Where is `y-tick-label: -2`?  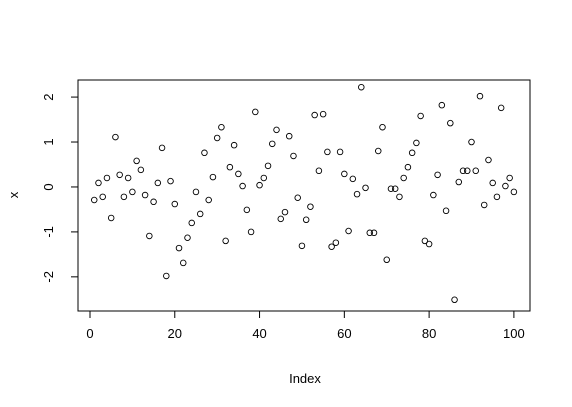 y-tick-label: -2 is located at coordinates (48, 277).